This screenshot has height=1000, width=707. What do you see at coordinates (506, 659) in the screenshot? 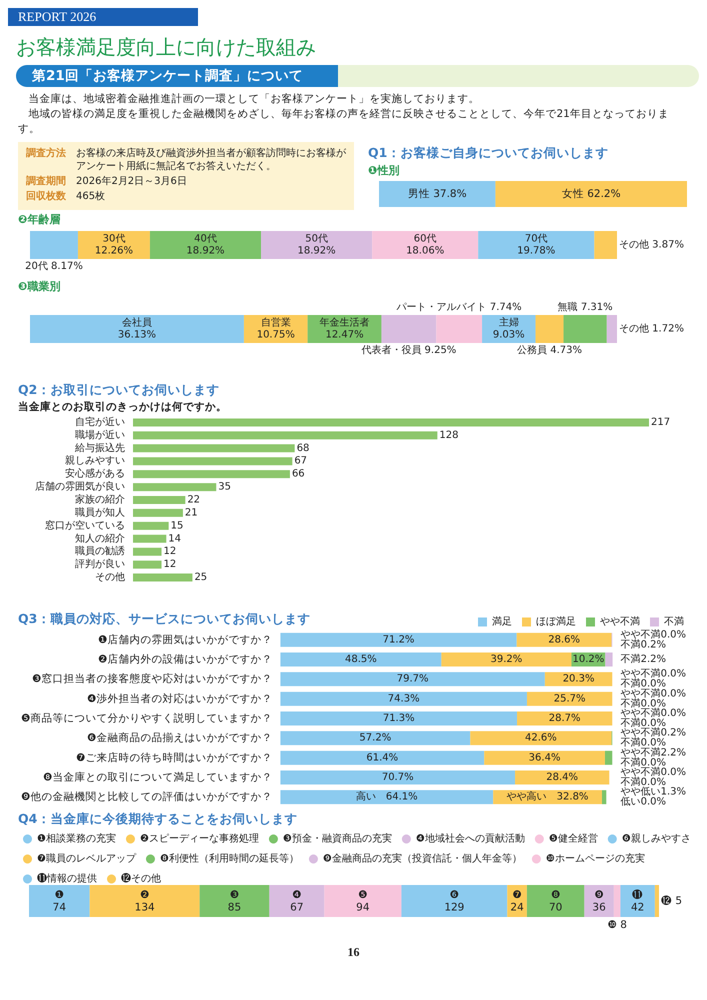
I see `data-label: 39.2%` at bounding box center [506, 659].